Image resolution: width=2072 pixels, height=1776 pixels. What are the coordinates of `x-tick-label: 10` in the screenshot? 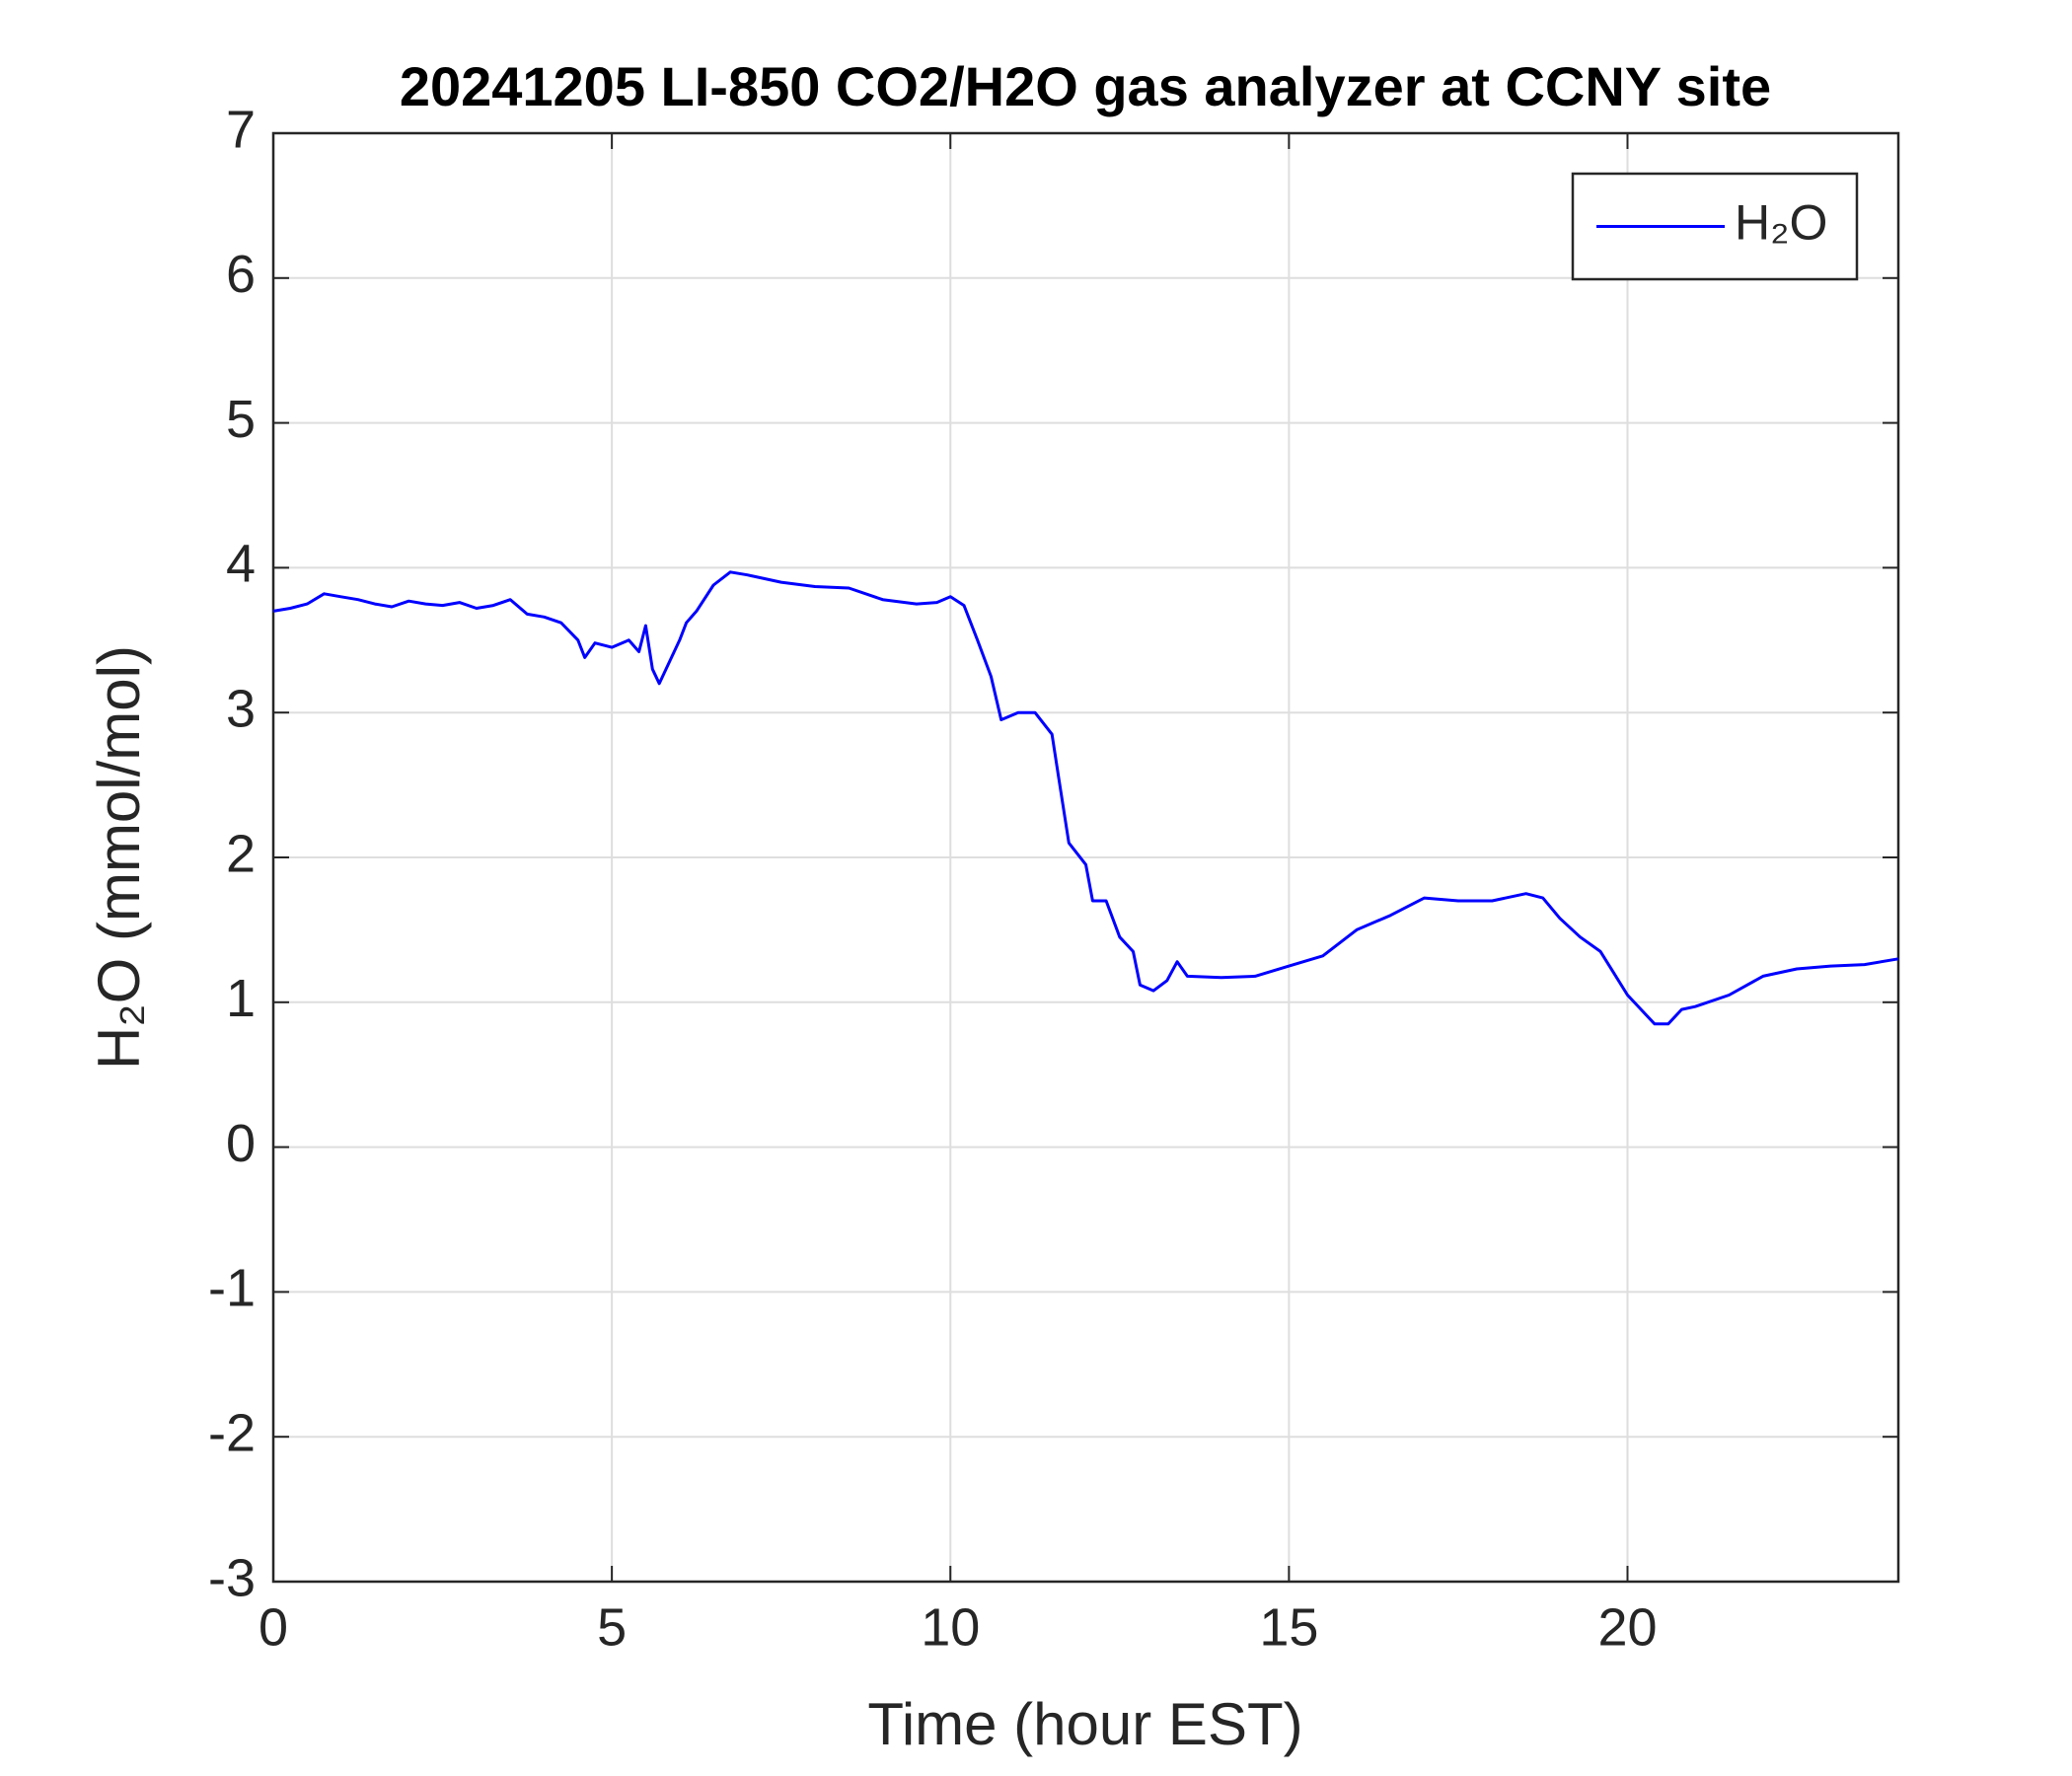 It's located at (951, 1627).